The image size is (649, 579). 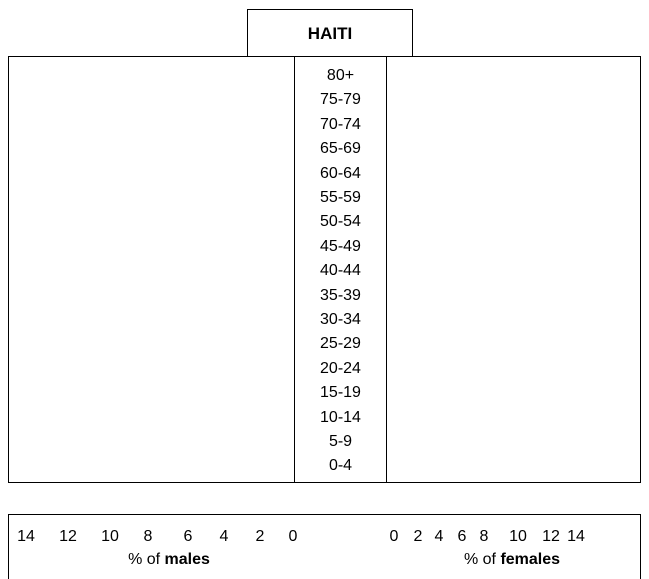 What do you see at coordinates (340, 368) in the screenshot?
I see `age-group-label: 20-24` at bounding box center [340, 368].